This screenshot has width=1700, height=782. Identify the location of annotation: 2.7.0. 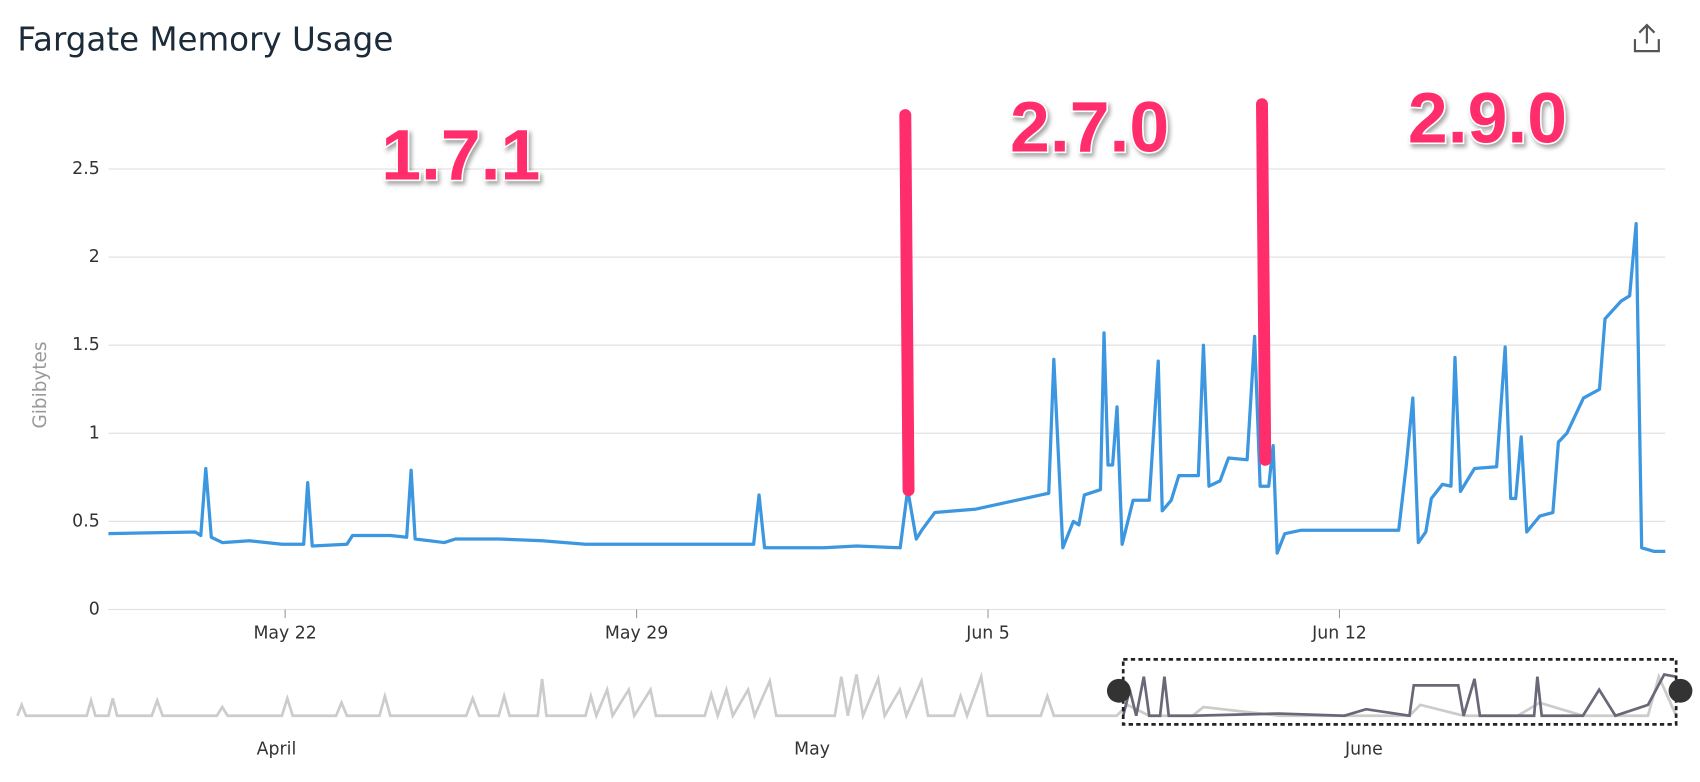
(1089, 127).